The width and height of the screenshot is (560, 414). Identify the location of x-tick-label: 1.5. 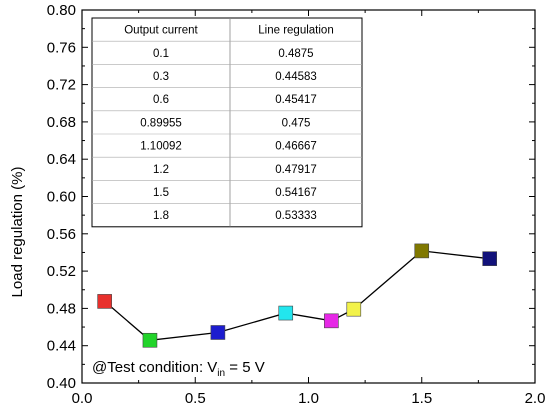
(421, 398).